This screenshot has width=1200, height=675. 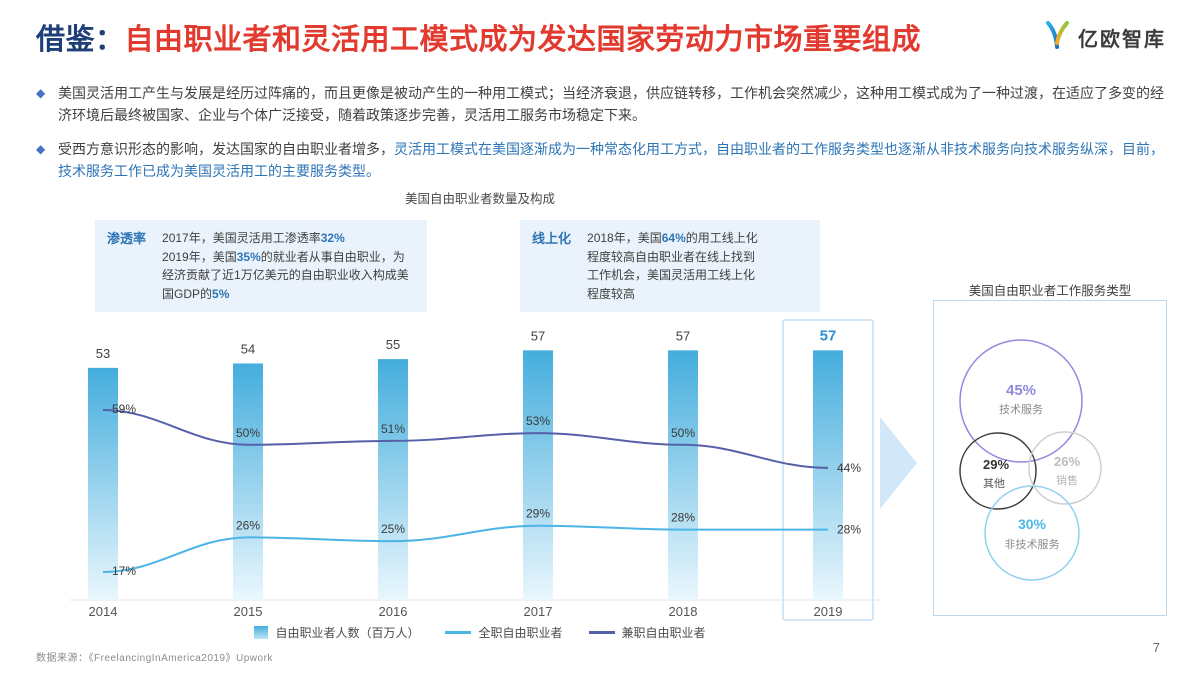 What do you see at coordinates (1122, 40) in the screenshot?
I see `logo-text: 亿欧智库` at bounding box center [1122, 40].